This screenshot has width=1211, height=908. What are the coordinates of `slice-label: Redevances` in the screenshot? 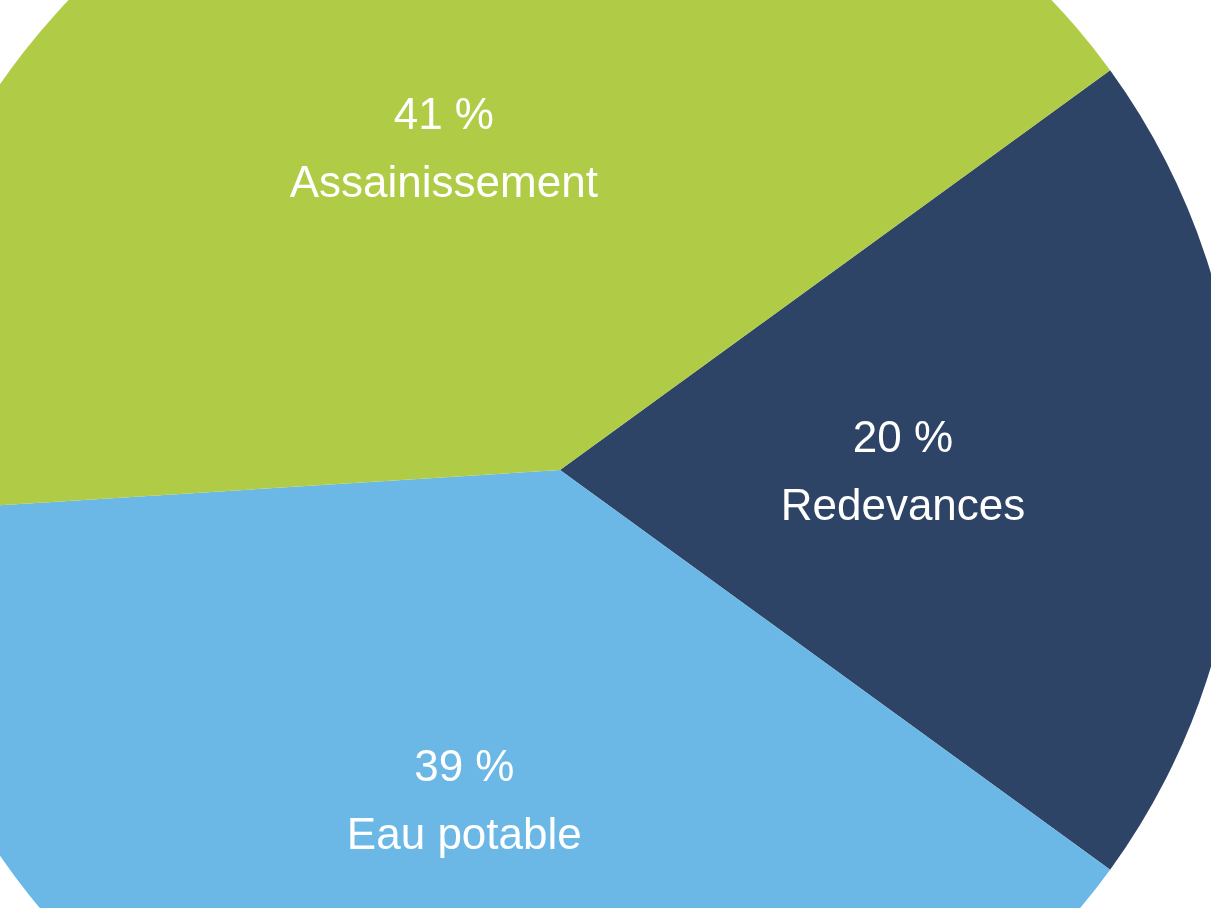 It's located at (903, 504).